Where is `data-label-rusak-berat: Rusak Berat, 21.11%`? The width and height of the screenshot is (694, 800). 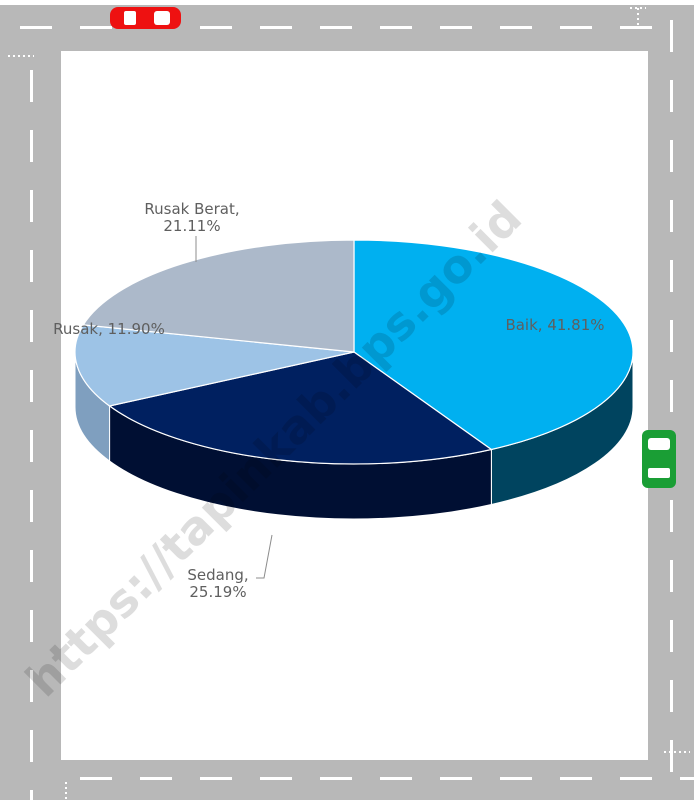
data-label-rusak-berat: Rusak Berat, 21.11% is located at coordinates (191, 217).